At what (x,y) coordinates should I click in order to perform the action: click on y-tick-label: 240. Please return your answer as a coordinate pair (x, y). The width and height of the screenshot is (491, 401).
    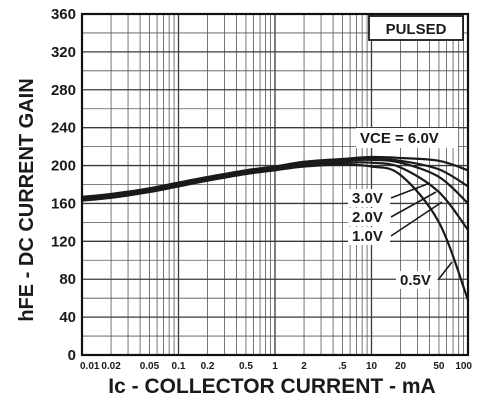
    Looking at the image, I should click on (63, 128).